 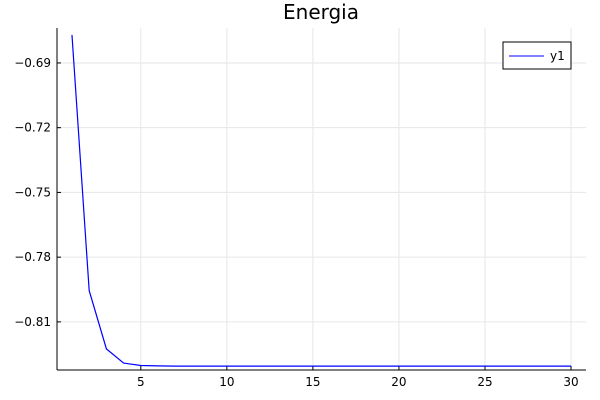 I want to click on x-tick-label: 30, so click(x=570, y=382).